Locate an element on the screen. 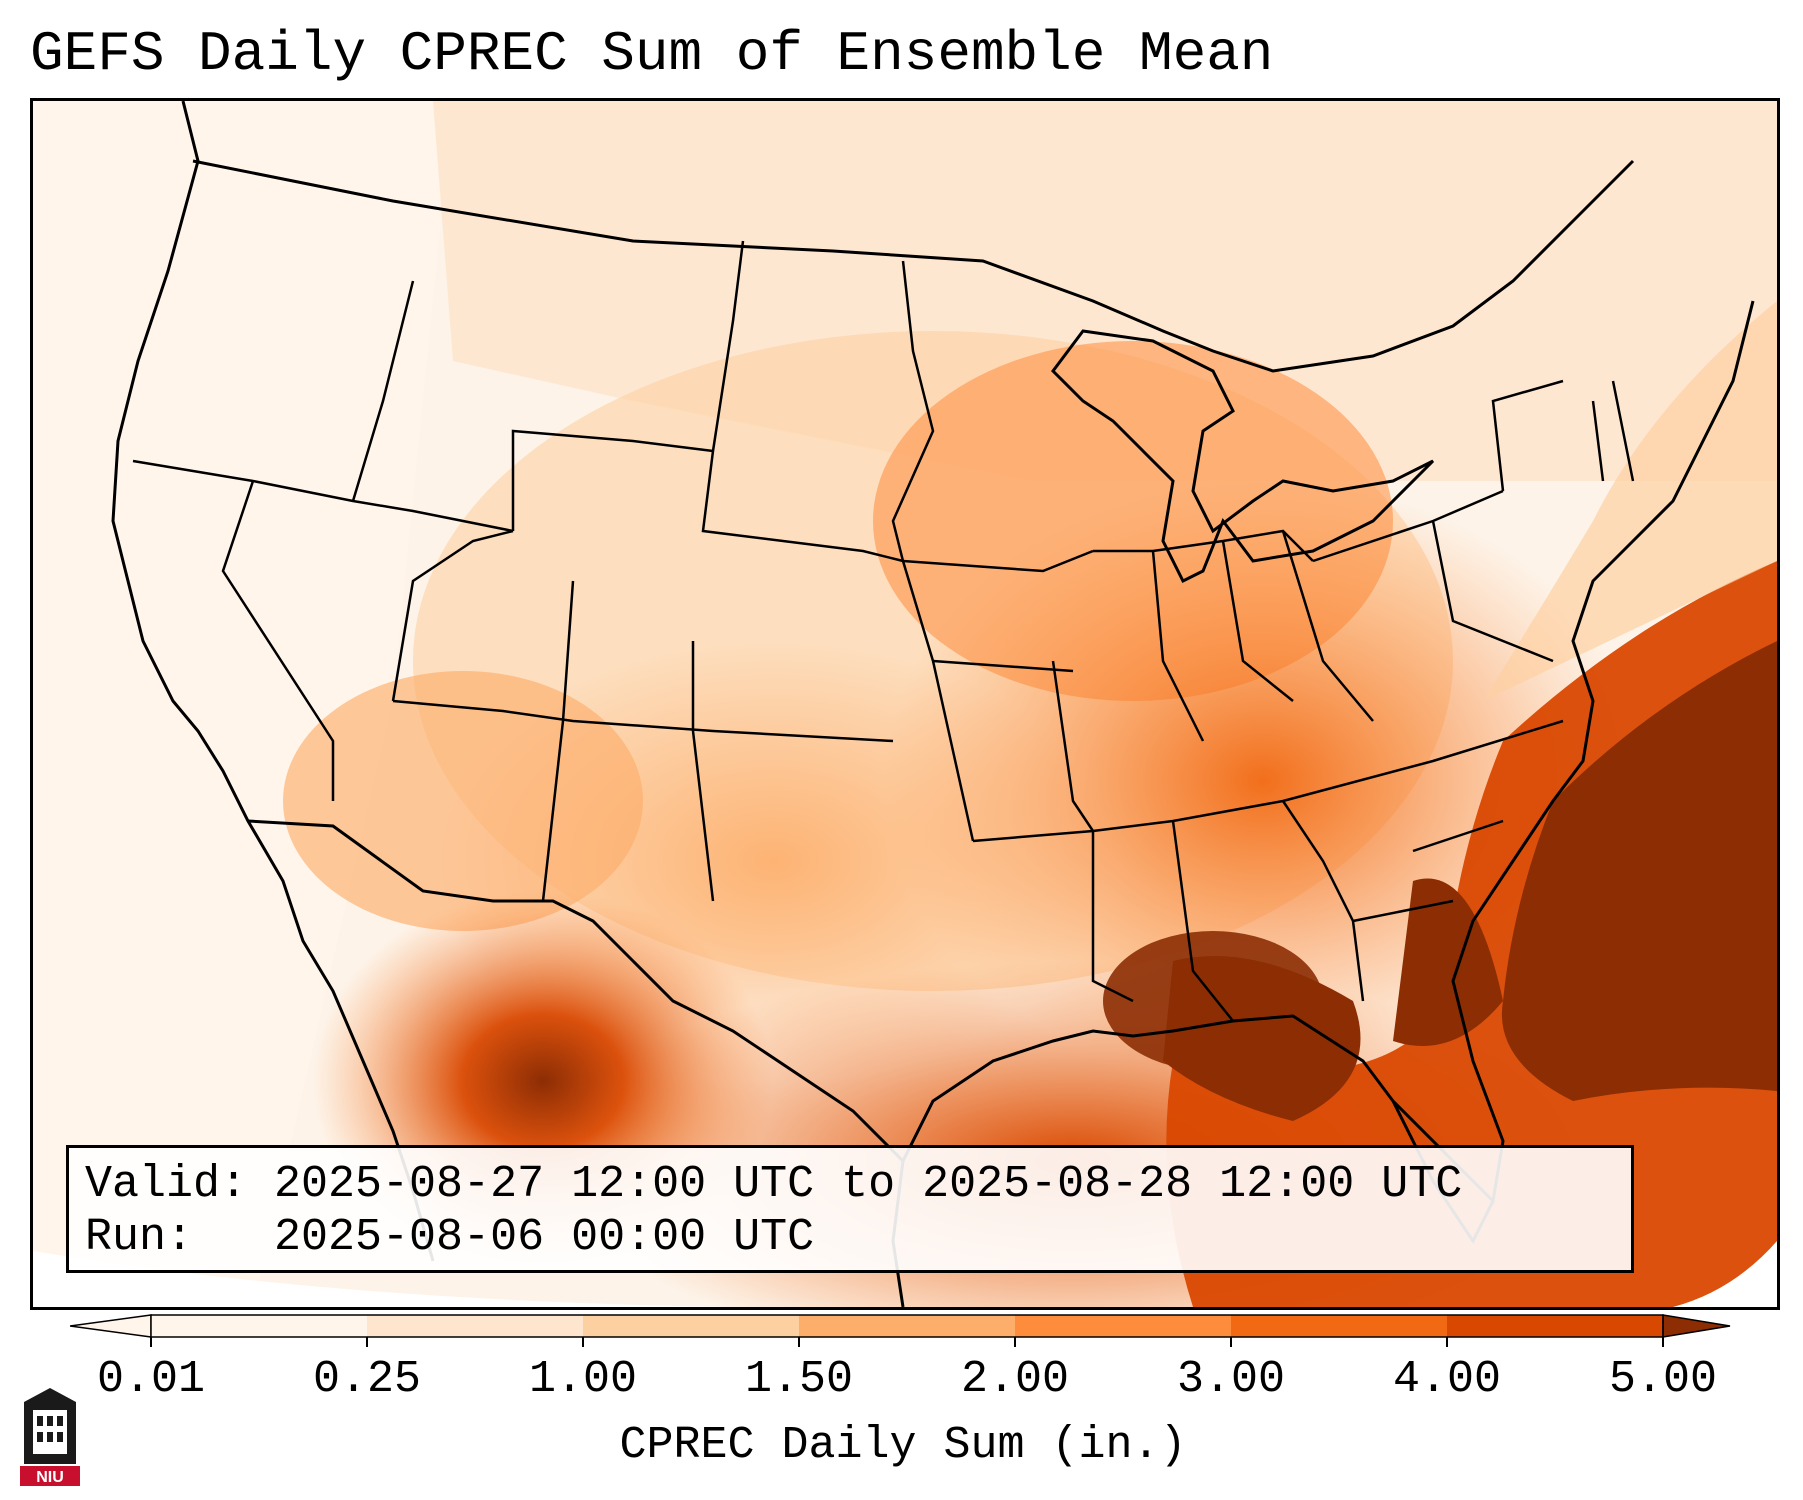 Image resolution: width=1803 pixels, height=1500 pixels. mexico-border is located at coordinates (576, 991).